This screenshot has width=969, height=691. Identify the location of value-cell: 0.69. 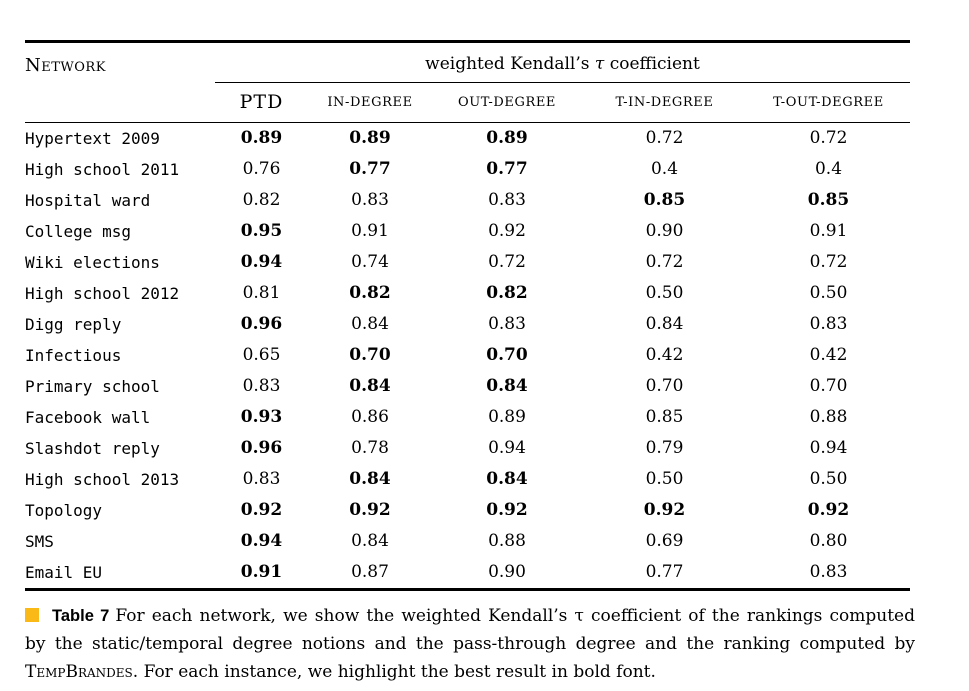
(664, 541).